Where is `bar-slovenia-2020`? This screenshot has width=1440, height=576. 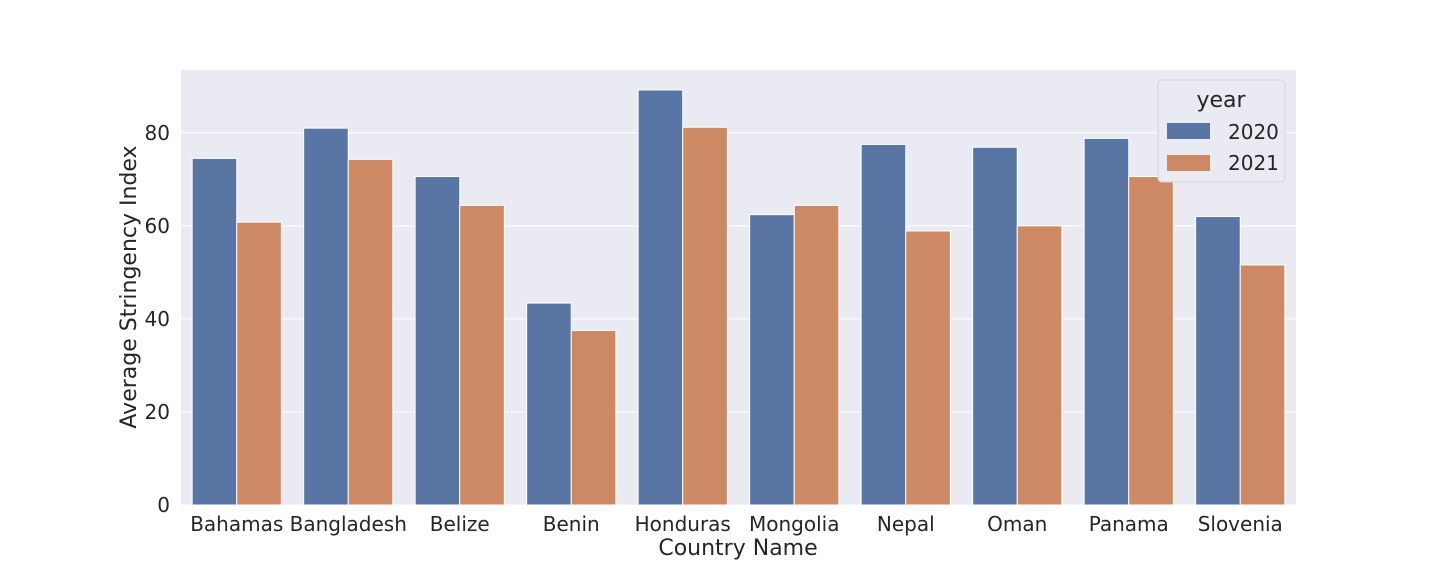
bar-slovenia-2020 is located at coordinates (1218, 361).